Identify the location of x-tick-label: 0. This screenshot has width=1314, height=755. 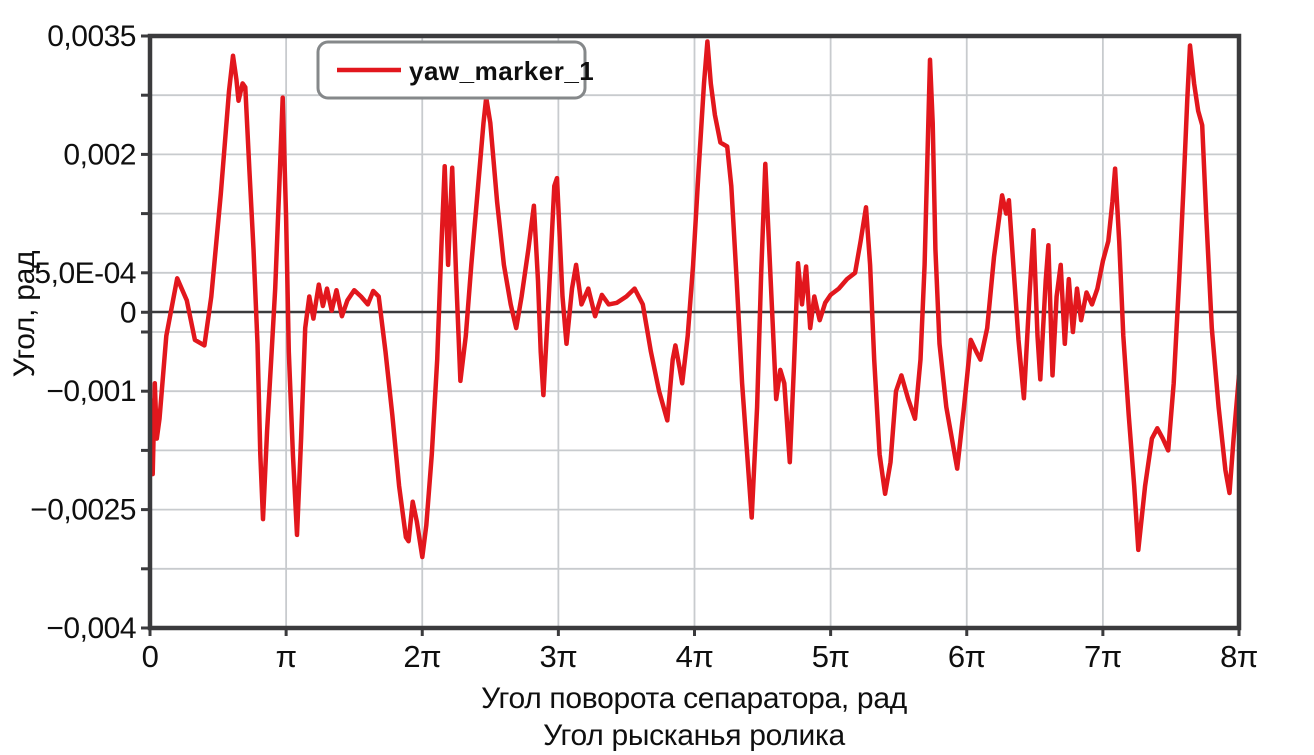
(150, 656).